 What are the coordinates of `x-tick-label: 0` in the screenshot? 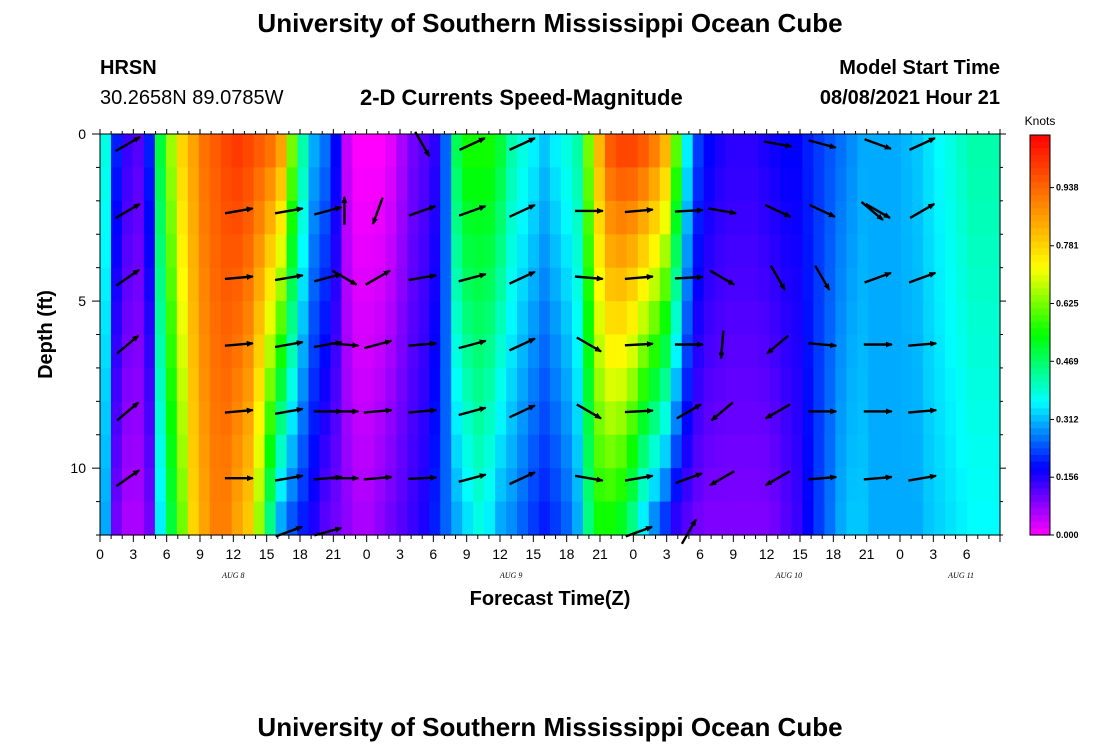 It's located at (900, 554).